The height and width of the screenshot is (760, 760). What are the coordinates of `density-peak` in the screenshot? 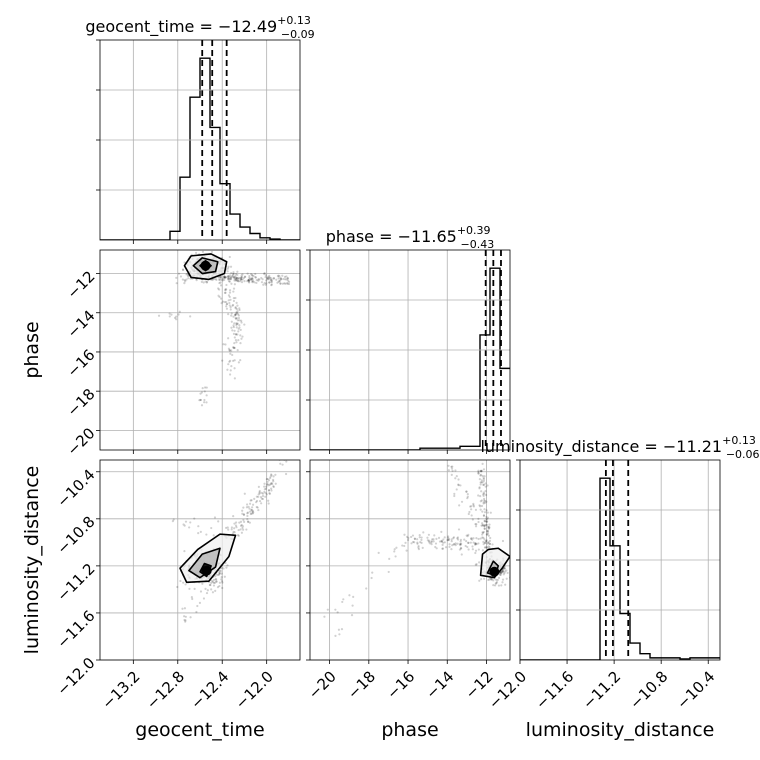 It's located at (494, 571).